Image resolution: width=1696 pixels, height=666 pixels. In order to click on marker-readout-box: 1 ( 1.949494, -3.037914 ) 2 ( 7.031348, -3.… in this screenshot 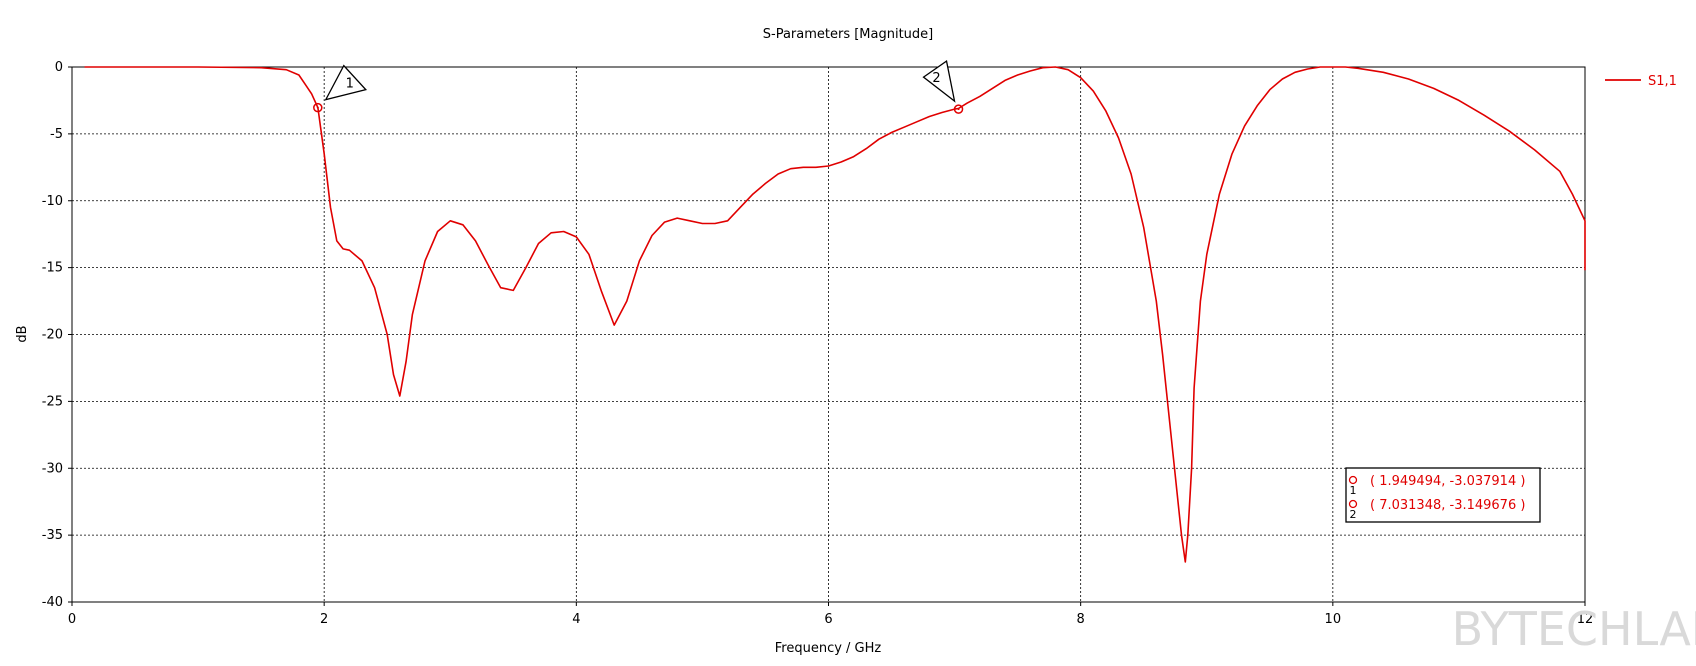, I will do `click(1443, 495)`.